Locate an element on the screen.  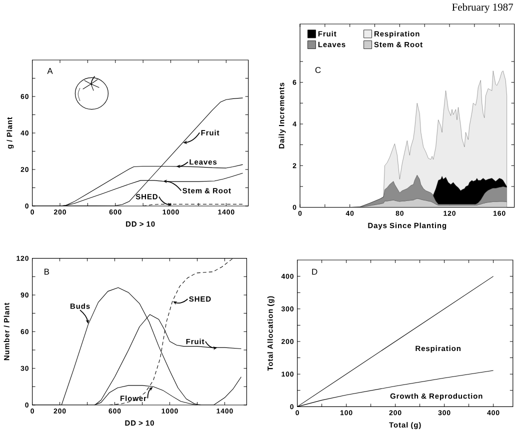
annotation: C is located at coordinates (318, 70).